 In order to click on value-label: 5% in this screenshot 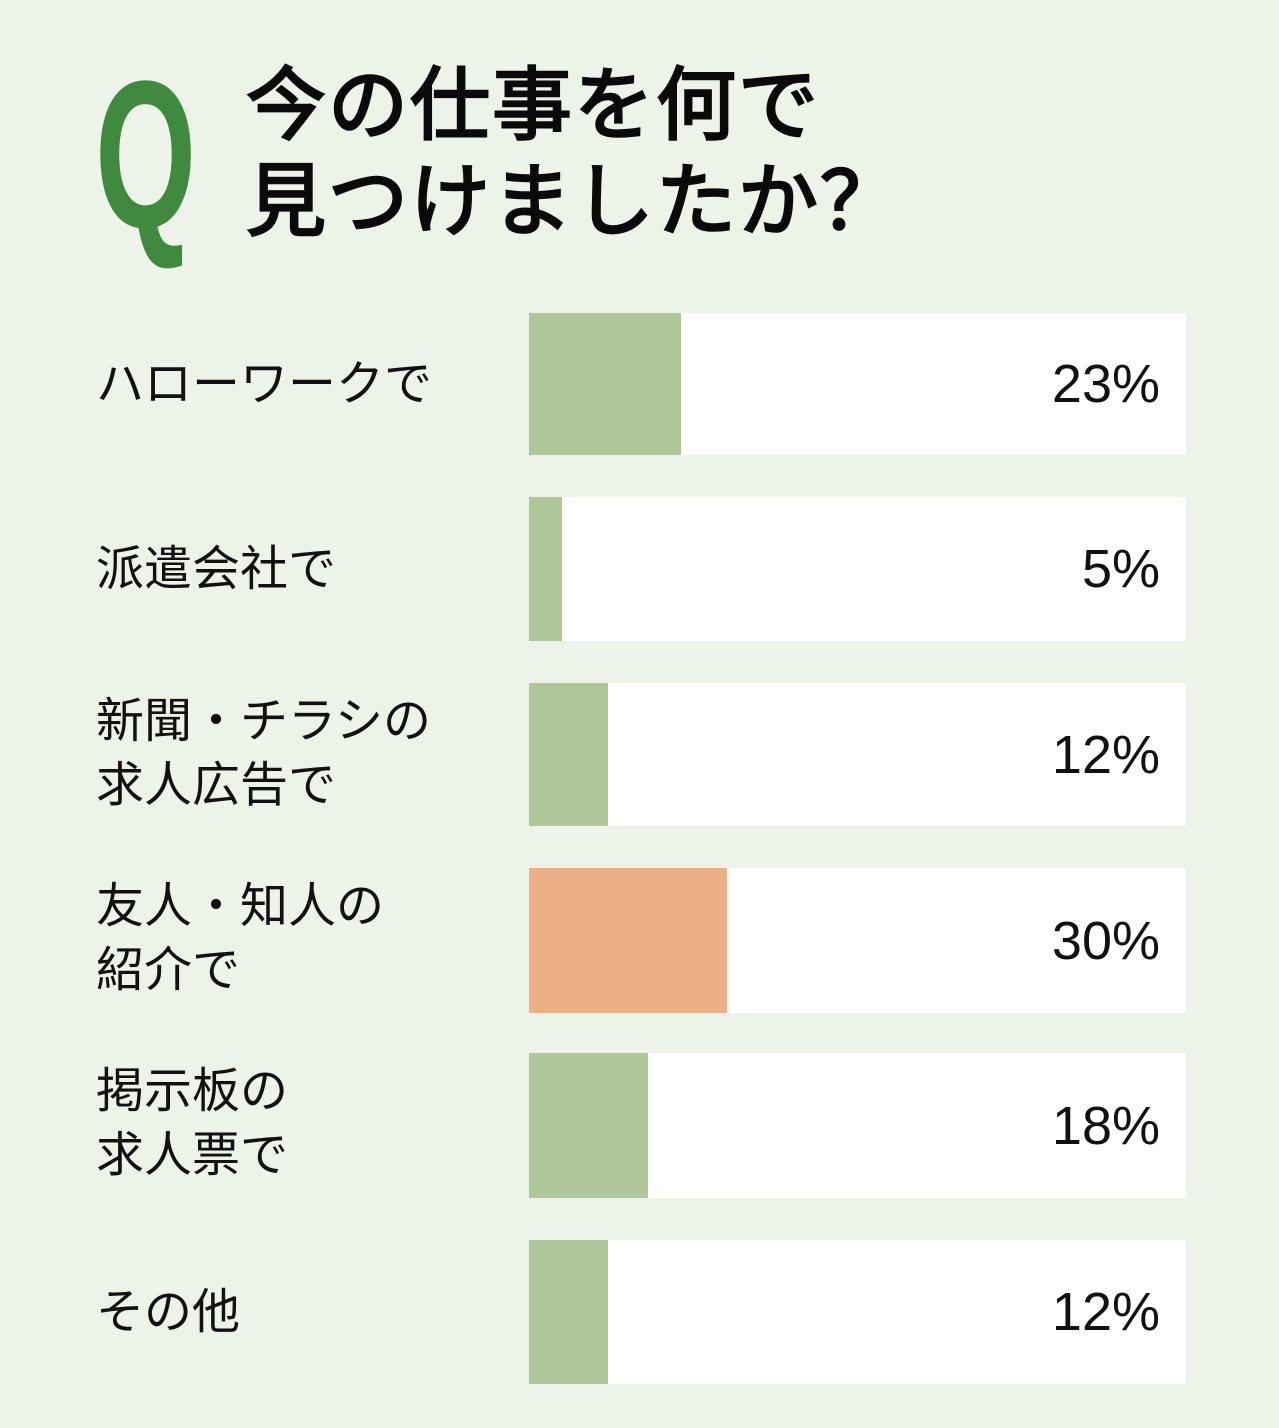, I will do `click(1120, 569)`.